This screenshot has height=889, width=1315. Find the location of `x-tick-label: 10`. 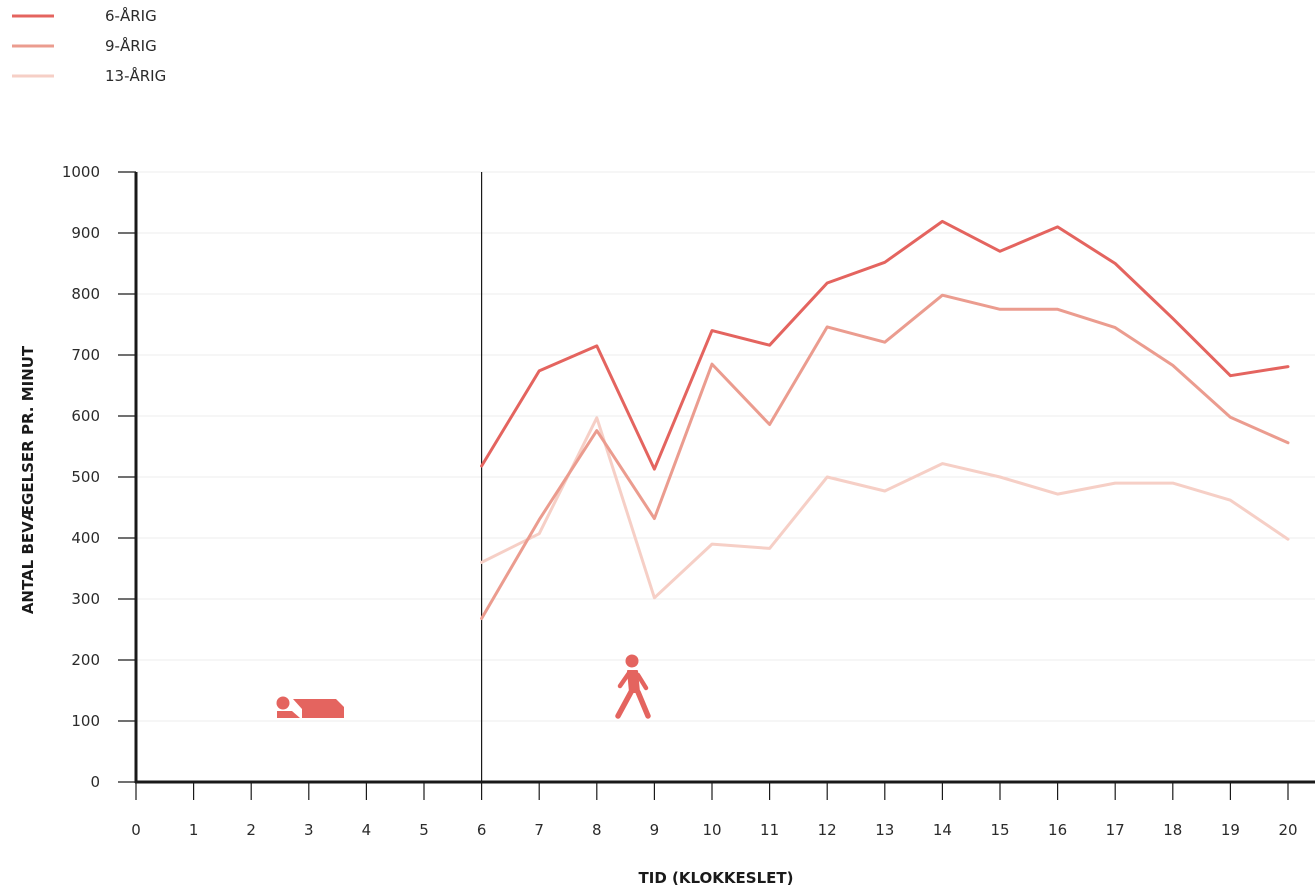

x-tick-label: 10 is located at coordinates (711, 830).